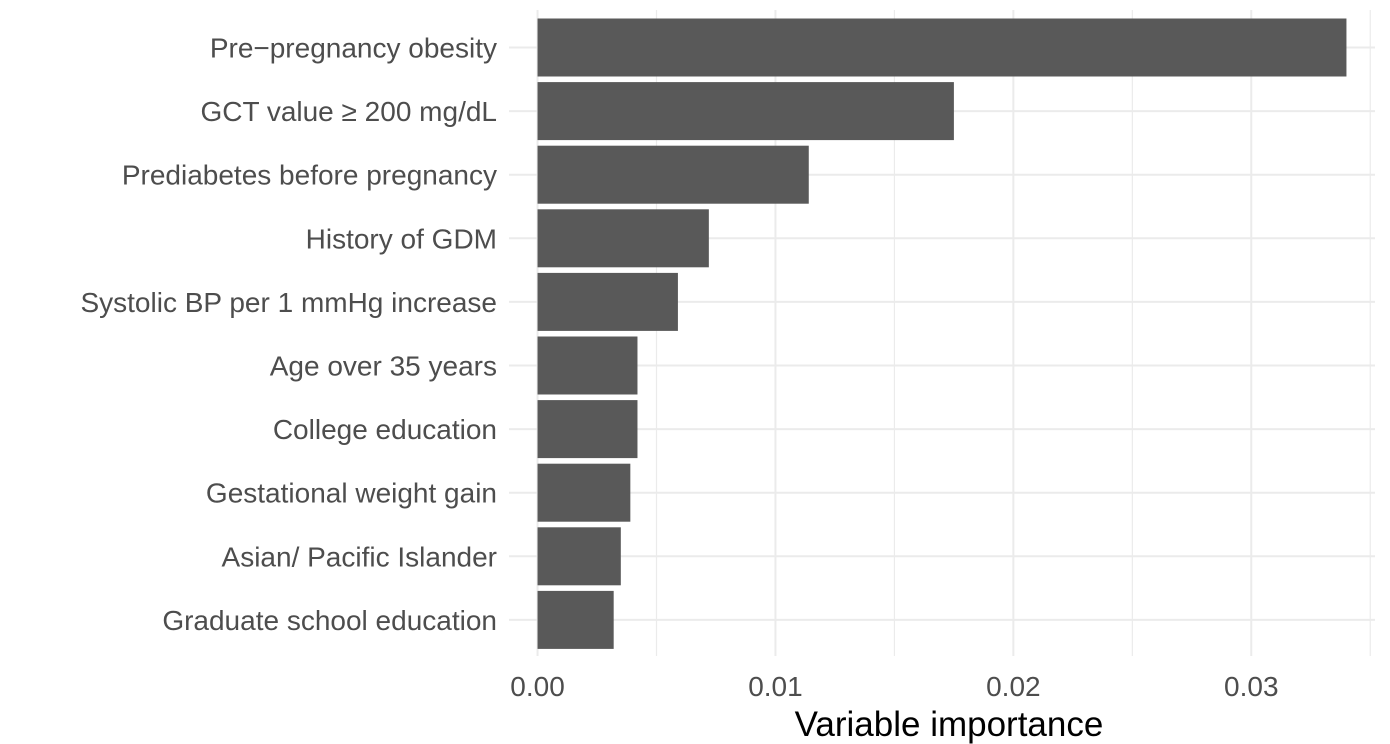  What do you see at coordinates (1013, 686) in the screenshot?
I see `x-tick-label: 0.02` at bounding box center [1013, 686].